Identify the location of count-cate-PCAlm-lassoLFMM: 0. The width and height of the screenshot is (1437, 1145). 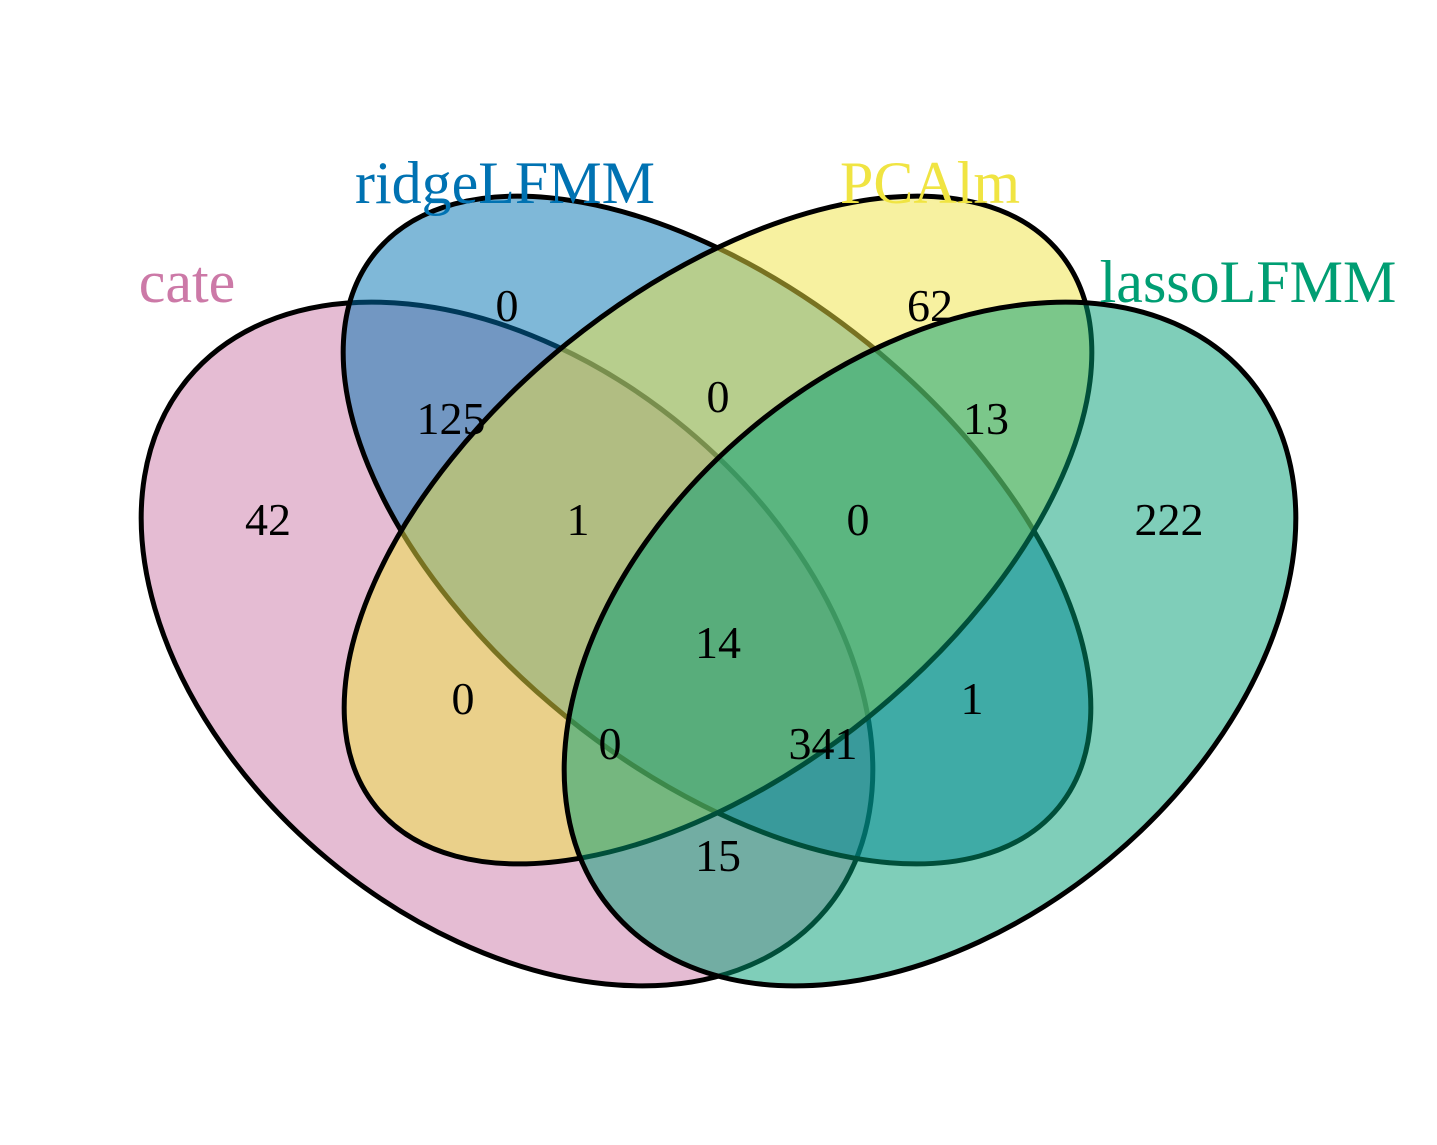
(610, 743).